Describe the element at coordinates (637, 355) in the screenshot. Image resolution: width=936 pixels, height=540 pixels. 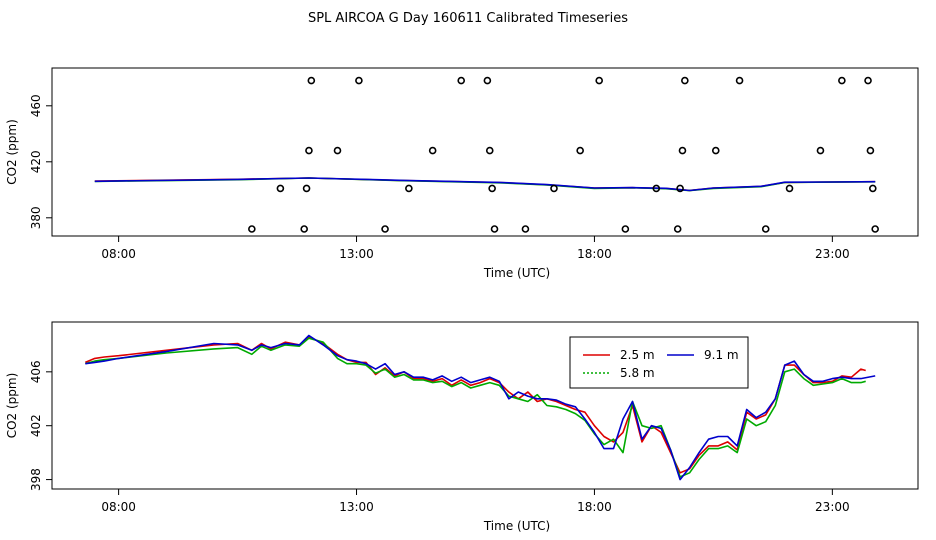
I see `legend-label: 2.5 m` at that location.